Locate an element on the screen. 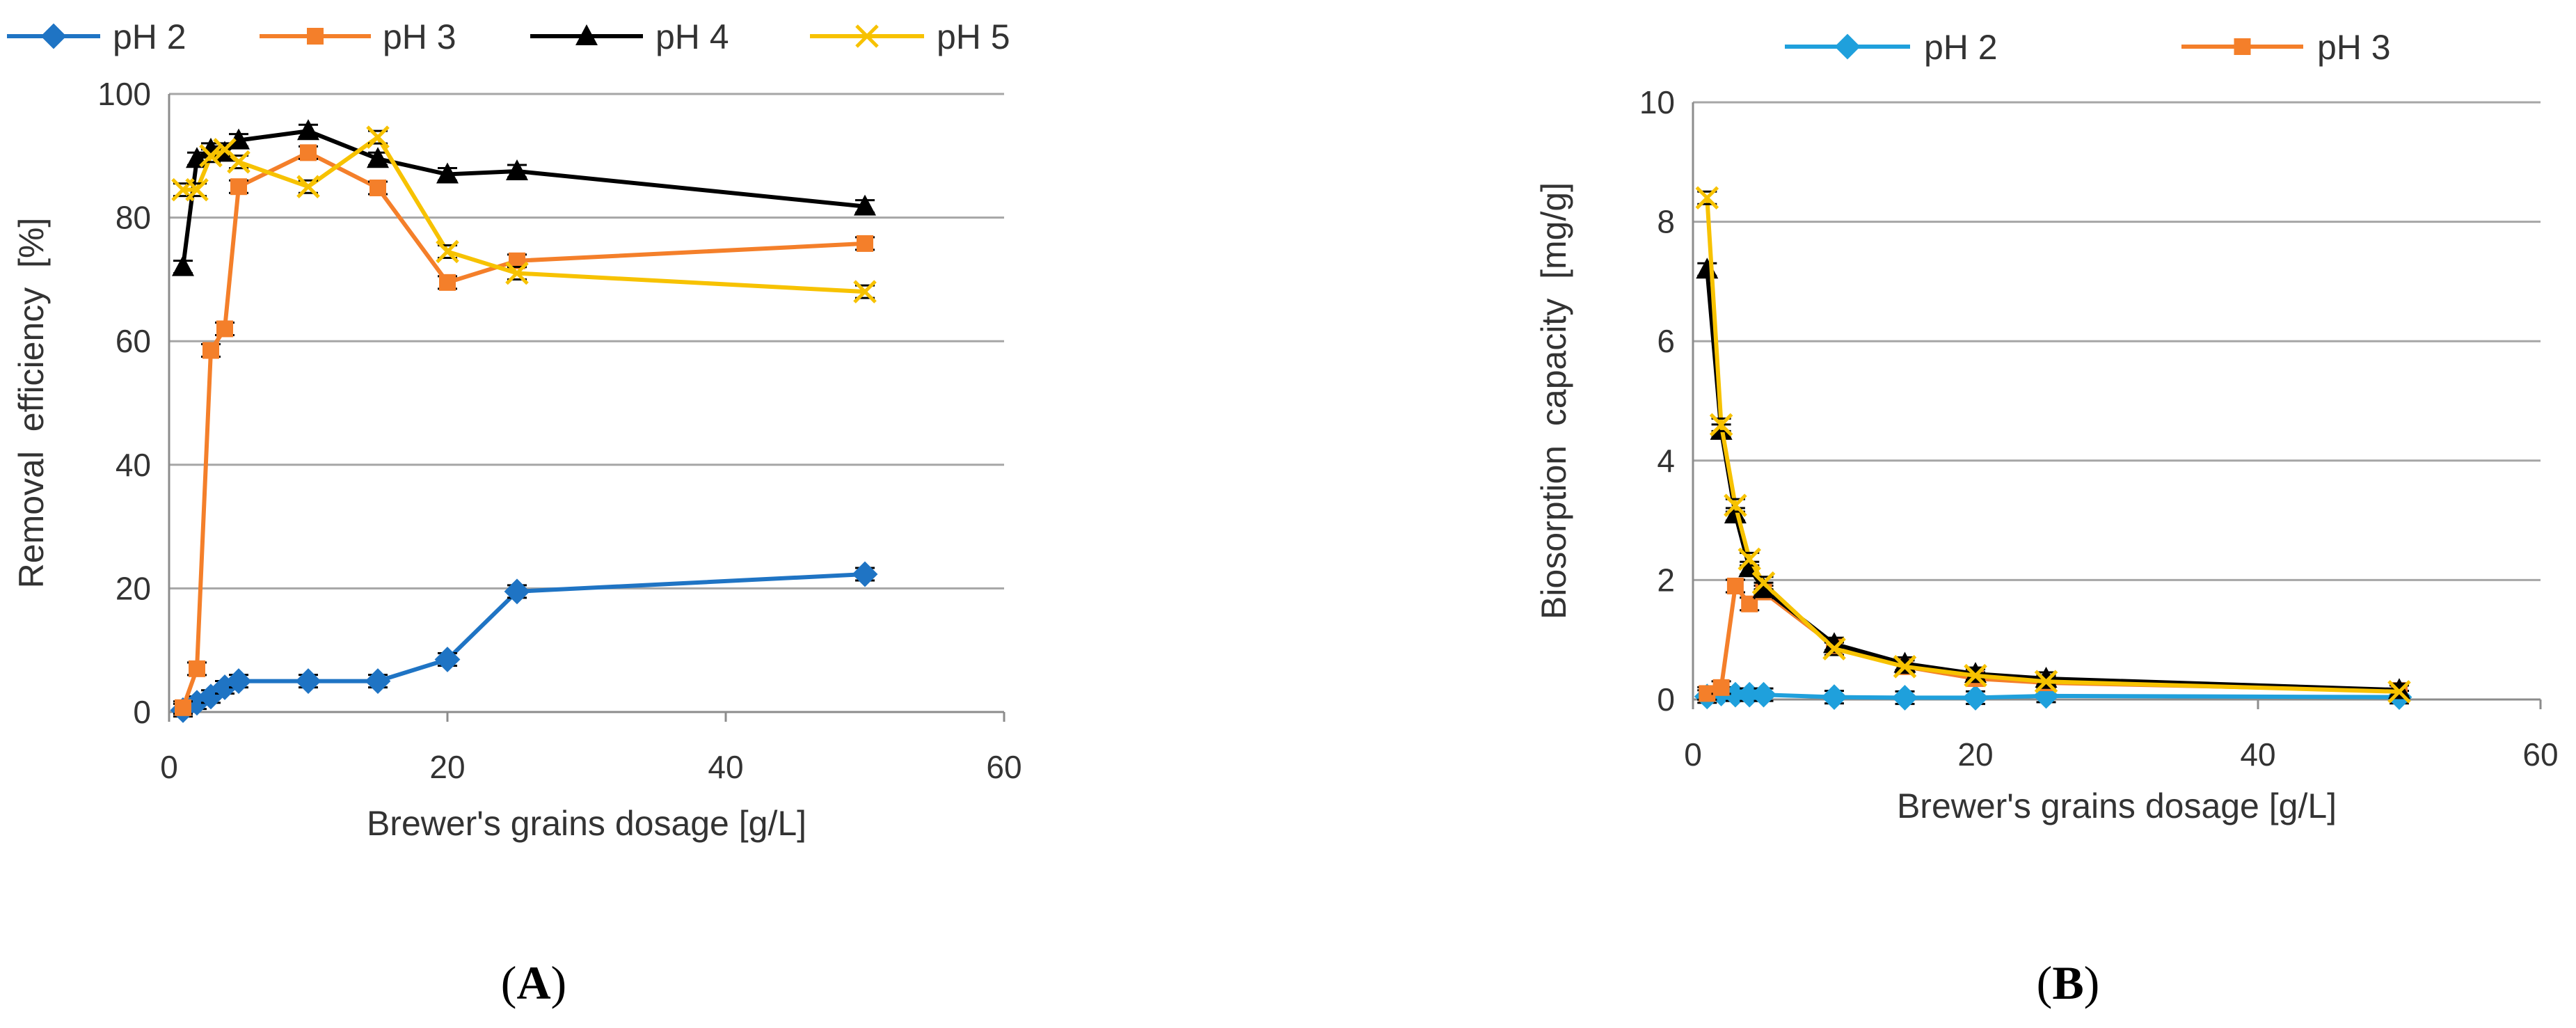 This screenshot has height=1028, width=2576. y-tick-label: 80 is located at coordinates (133, 218).